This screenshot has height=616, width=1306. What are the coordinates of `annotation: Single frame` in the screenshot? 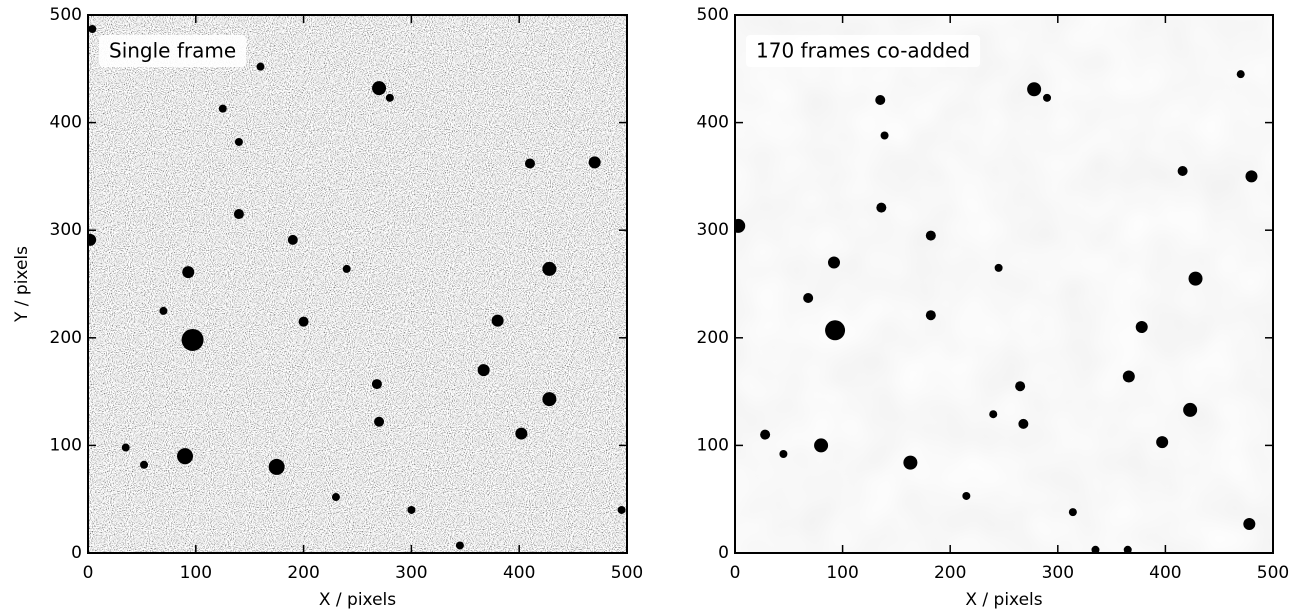 It's located at (172, 51).